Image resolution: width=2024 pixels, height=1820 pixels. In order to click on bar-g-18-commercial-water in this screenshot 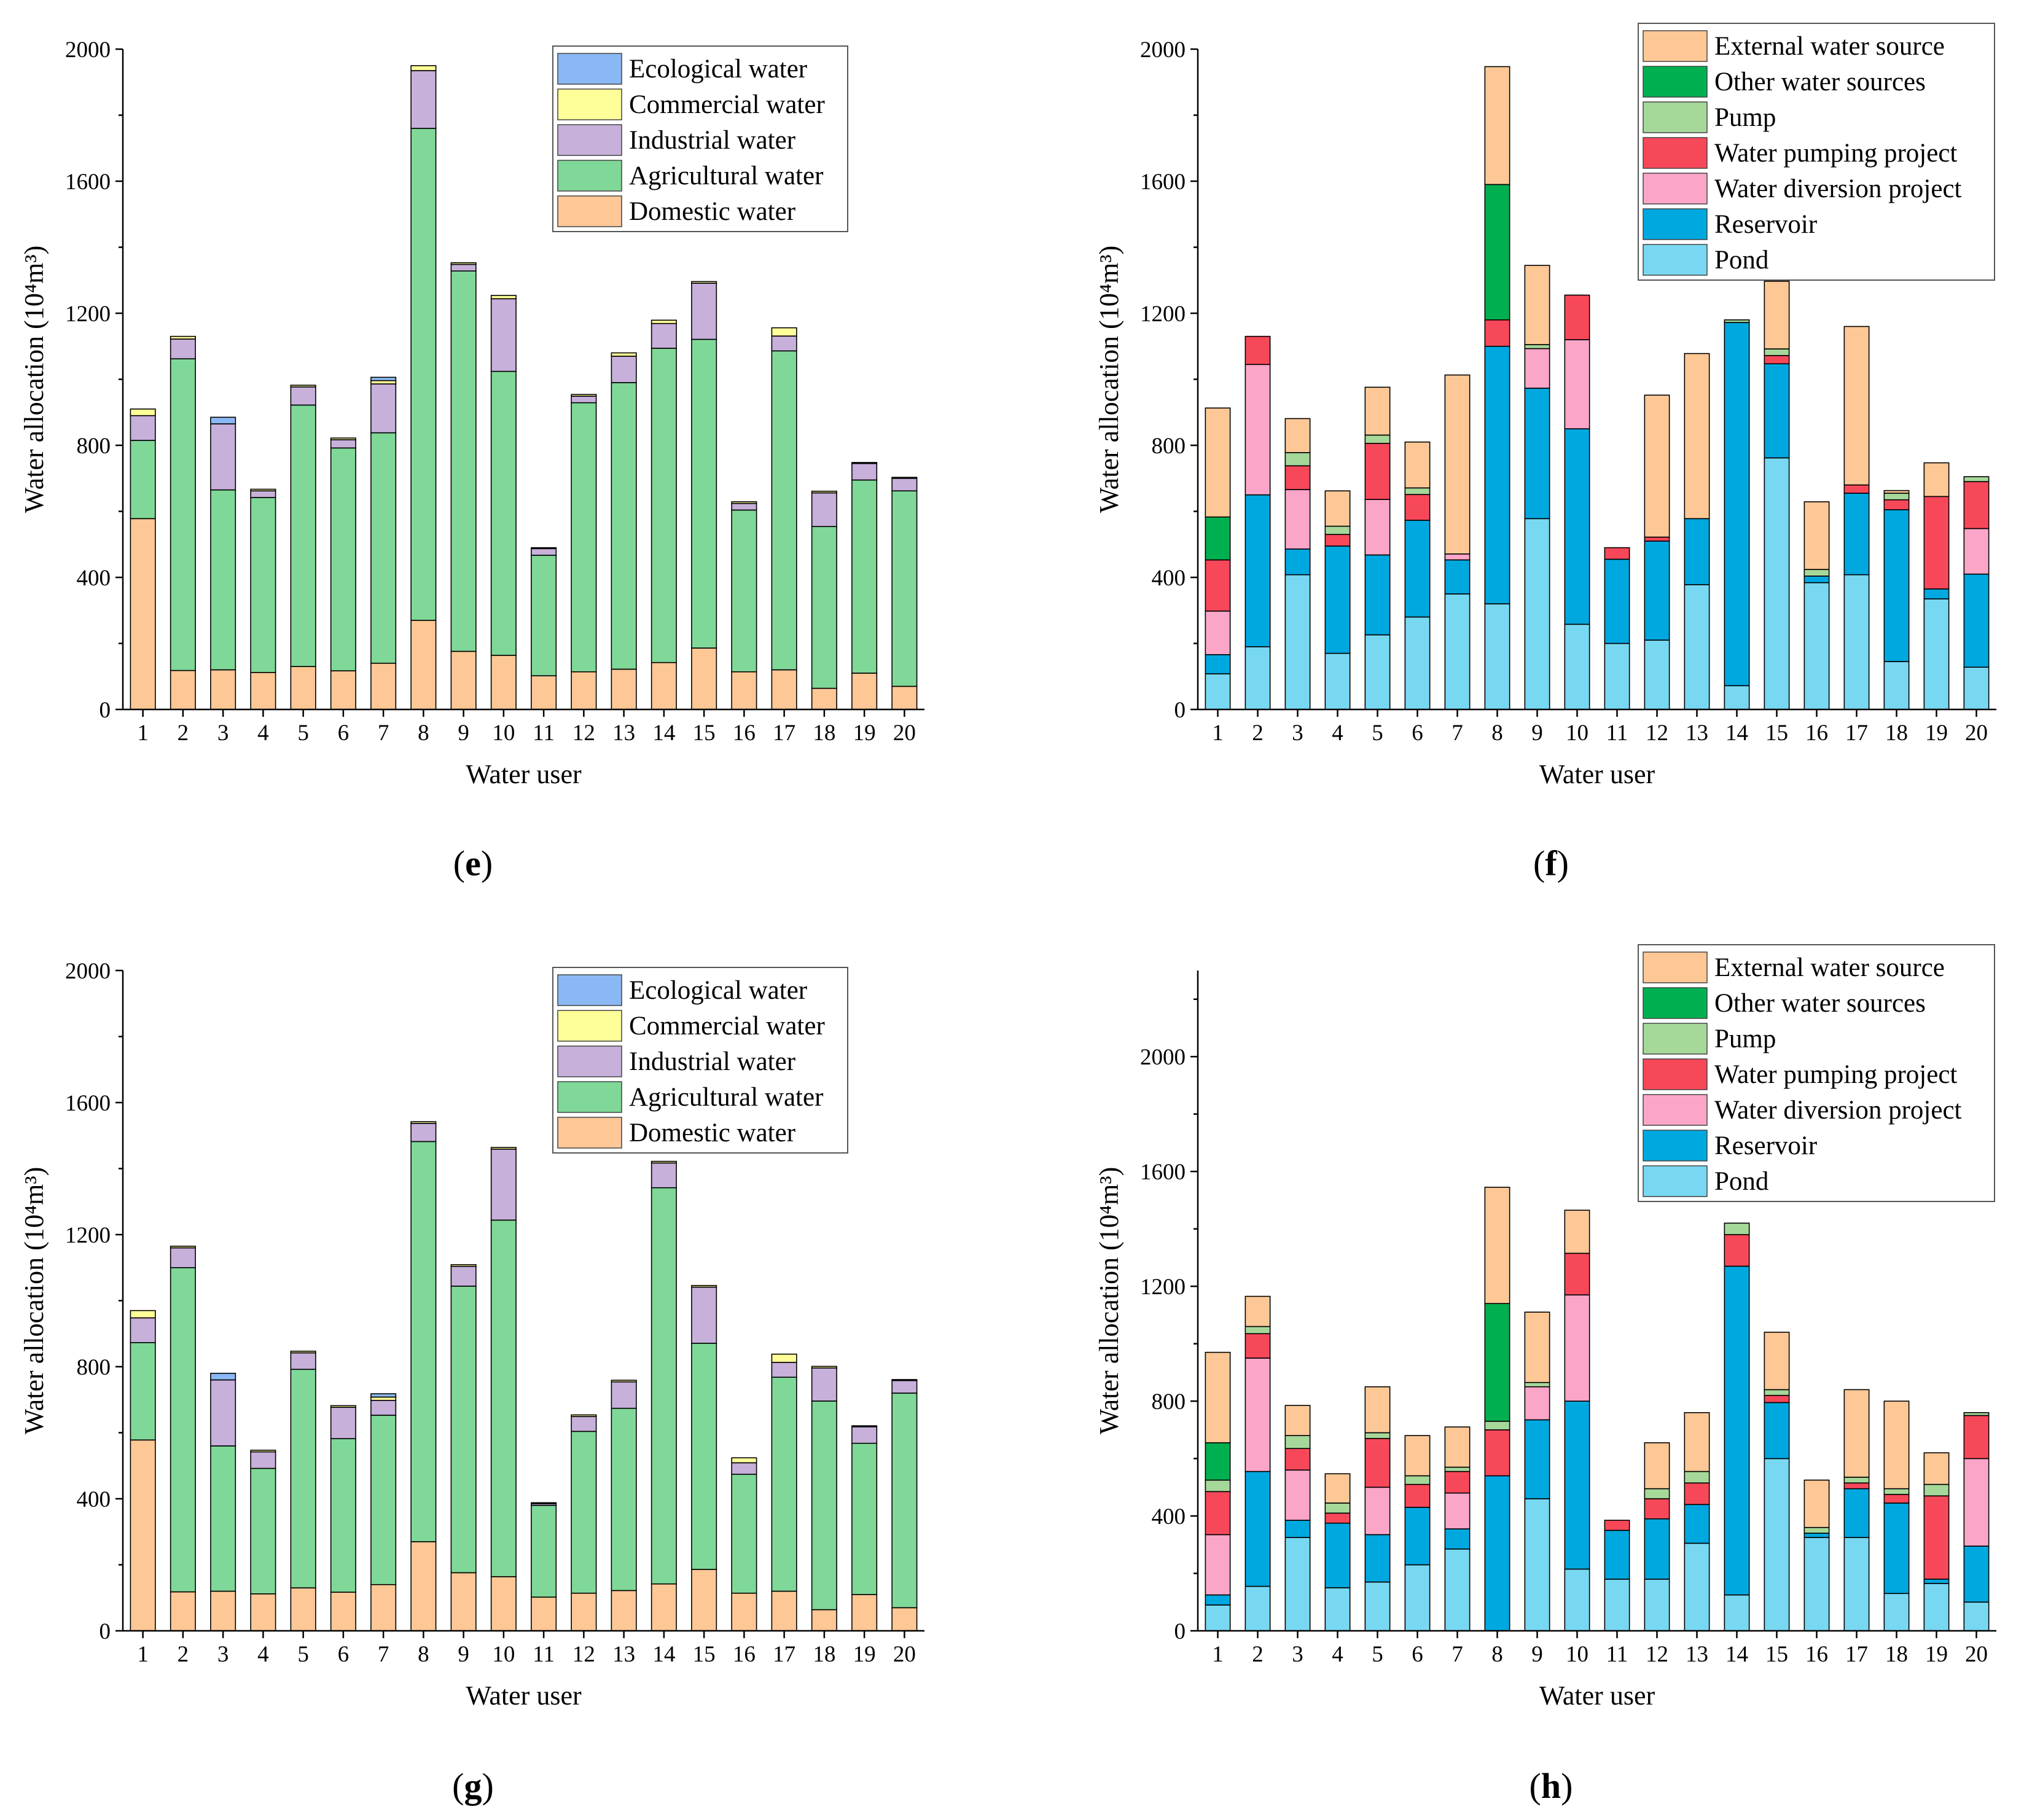, I will do `click(824, 1367)`.